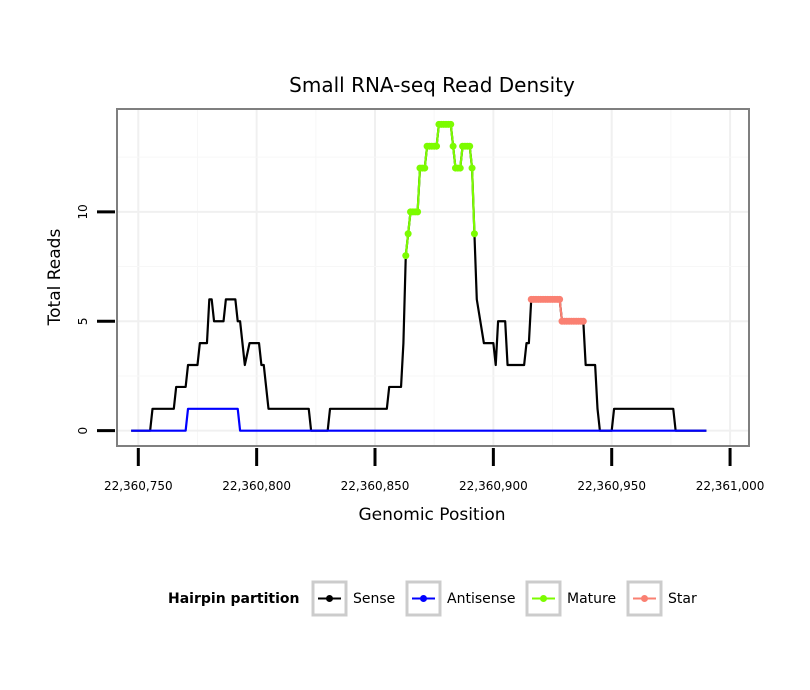 This screenshot has height=690, width=810. What do you see at coordinates (83, 321) in the screenshot?
I see `y-tick-label: 5` at bounding box center [83, 321].